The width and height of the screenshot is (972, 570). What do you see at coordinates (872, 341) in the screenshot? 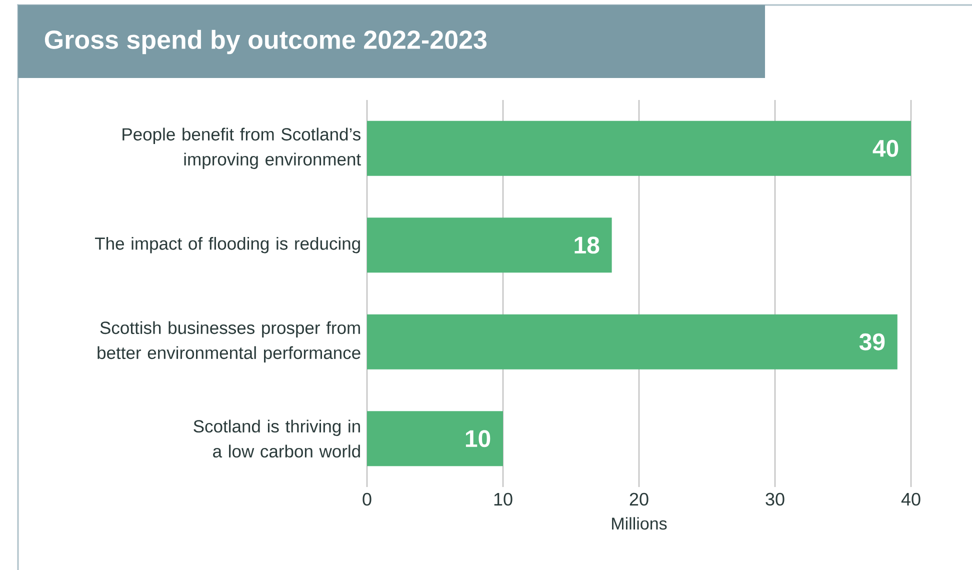
I see `data-label: 39` at bounding box center [872, 341].